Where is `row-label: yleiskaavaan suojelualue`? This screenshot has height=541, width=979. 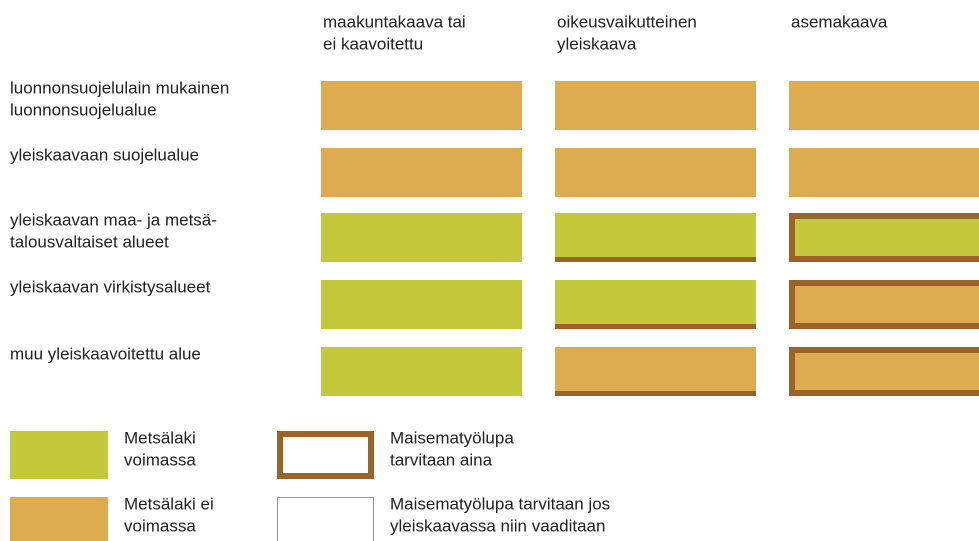 row-label: yleiskaavaan suojelualue is located at coordinates (104, 154).